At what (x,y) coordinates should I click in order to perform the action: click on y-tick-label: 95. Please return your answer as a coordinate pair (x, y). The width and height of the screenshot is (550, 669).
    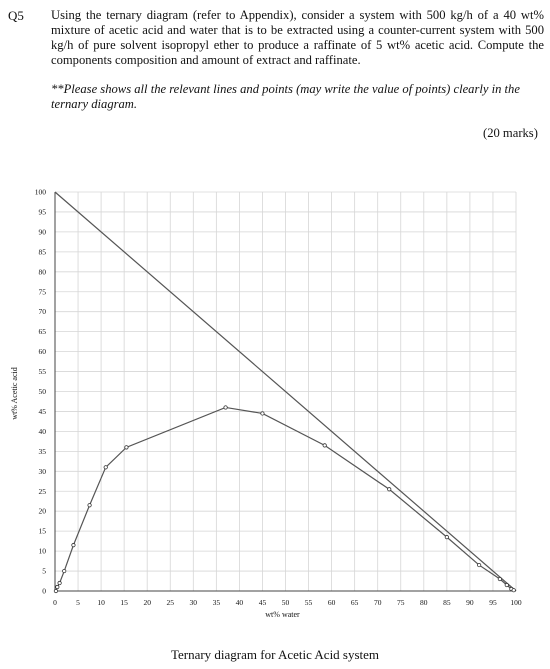
    Looking at the image, I should click on (43, 211).